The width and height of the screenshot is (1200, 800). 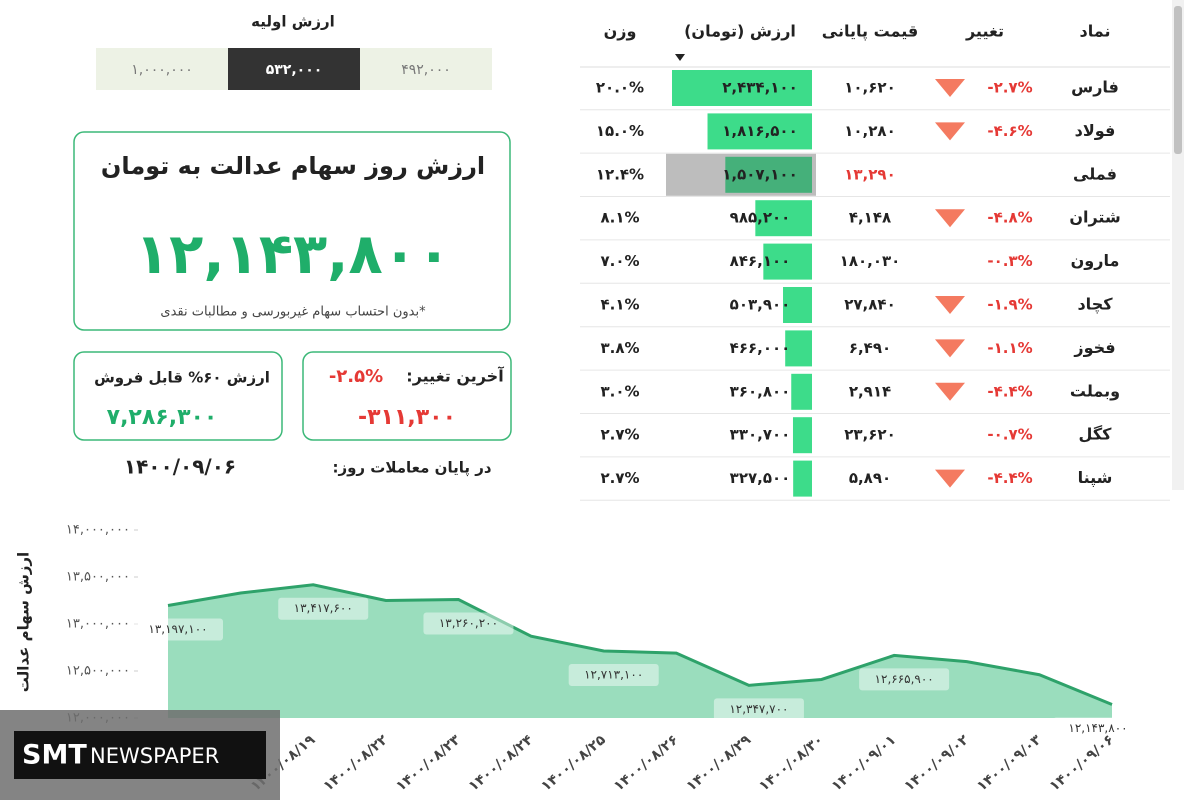 I want to click on value: ۳۶۰,۸۰۰, so click(x=760, y=391).